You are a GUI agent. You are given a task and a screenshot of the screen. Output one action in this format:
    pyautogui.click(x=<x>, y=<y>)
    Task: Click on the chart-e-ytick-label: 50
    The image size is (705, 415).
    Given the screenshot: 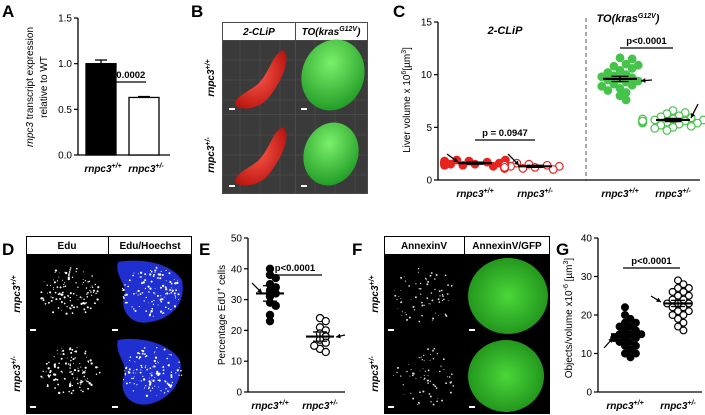 What is the action you would take?
    pyautogui.click(x=237, y=239)
    